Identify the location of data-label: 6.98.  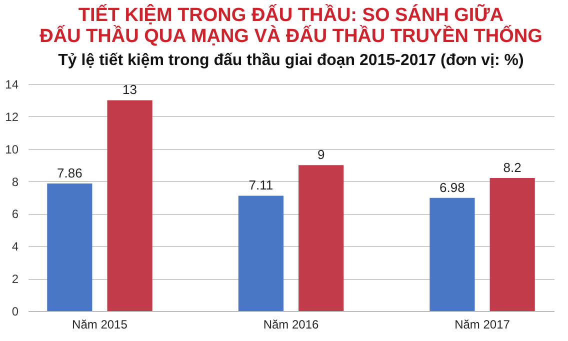
(452, 187).